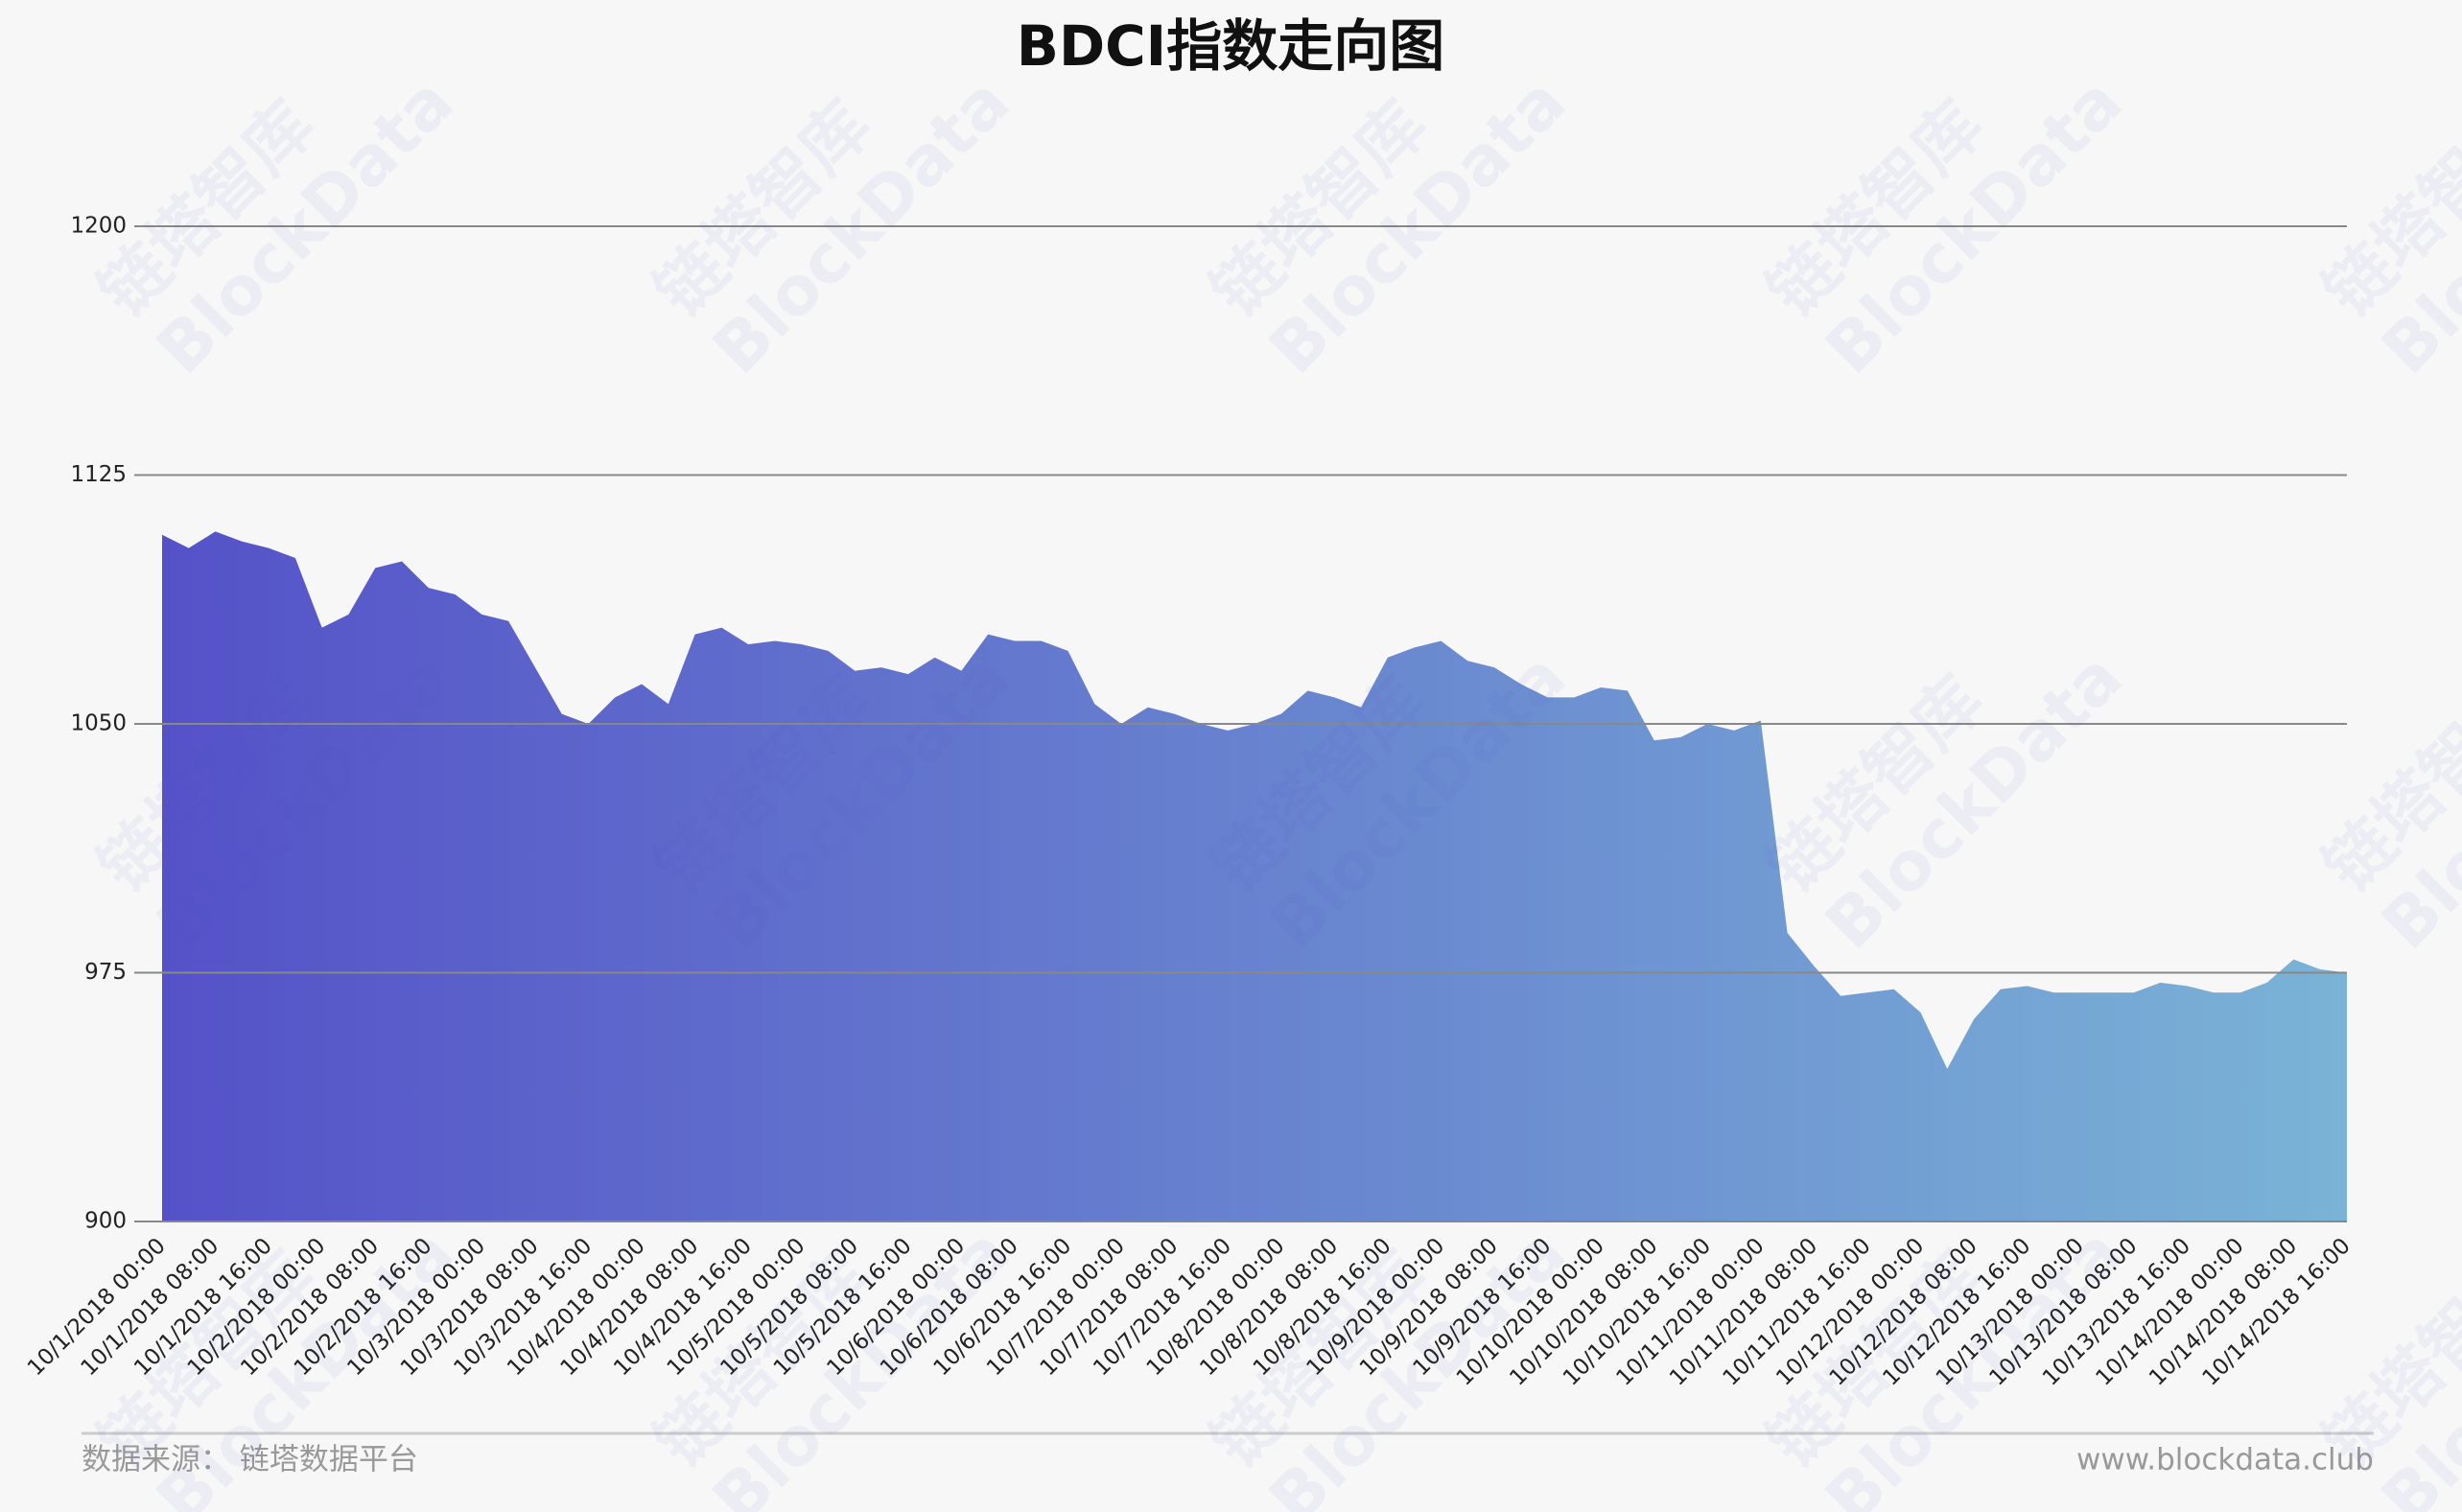 The height and width of the screenshot is (1512, 2462). What do you see at coordinates (98, 474) in the screenshot?
I see `y-tick-label: 1125` at bounding box center [98, 474].